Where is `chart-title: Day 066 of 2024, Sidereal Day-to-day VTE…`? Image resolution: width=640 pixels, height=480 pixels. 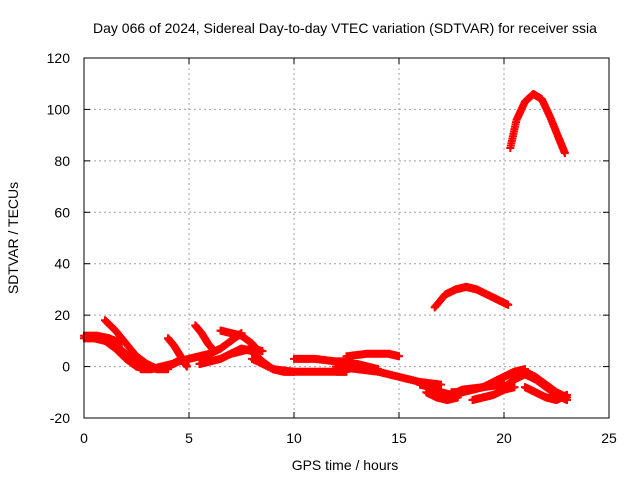
chart-title: Day 066 of 2024, Sidereal Day-to-day VTE… is located at coordinates (345, 28).